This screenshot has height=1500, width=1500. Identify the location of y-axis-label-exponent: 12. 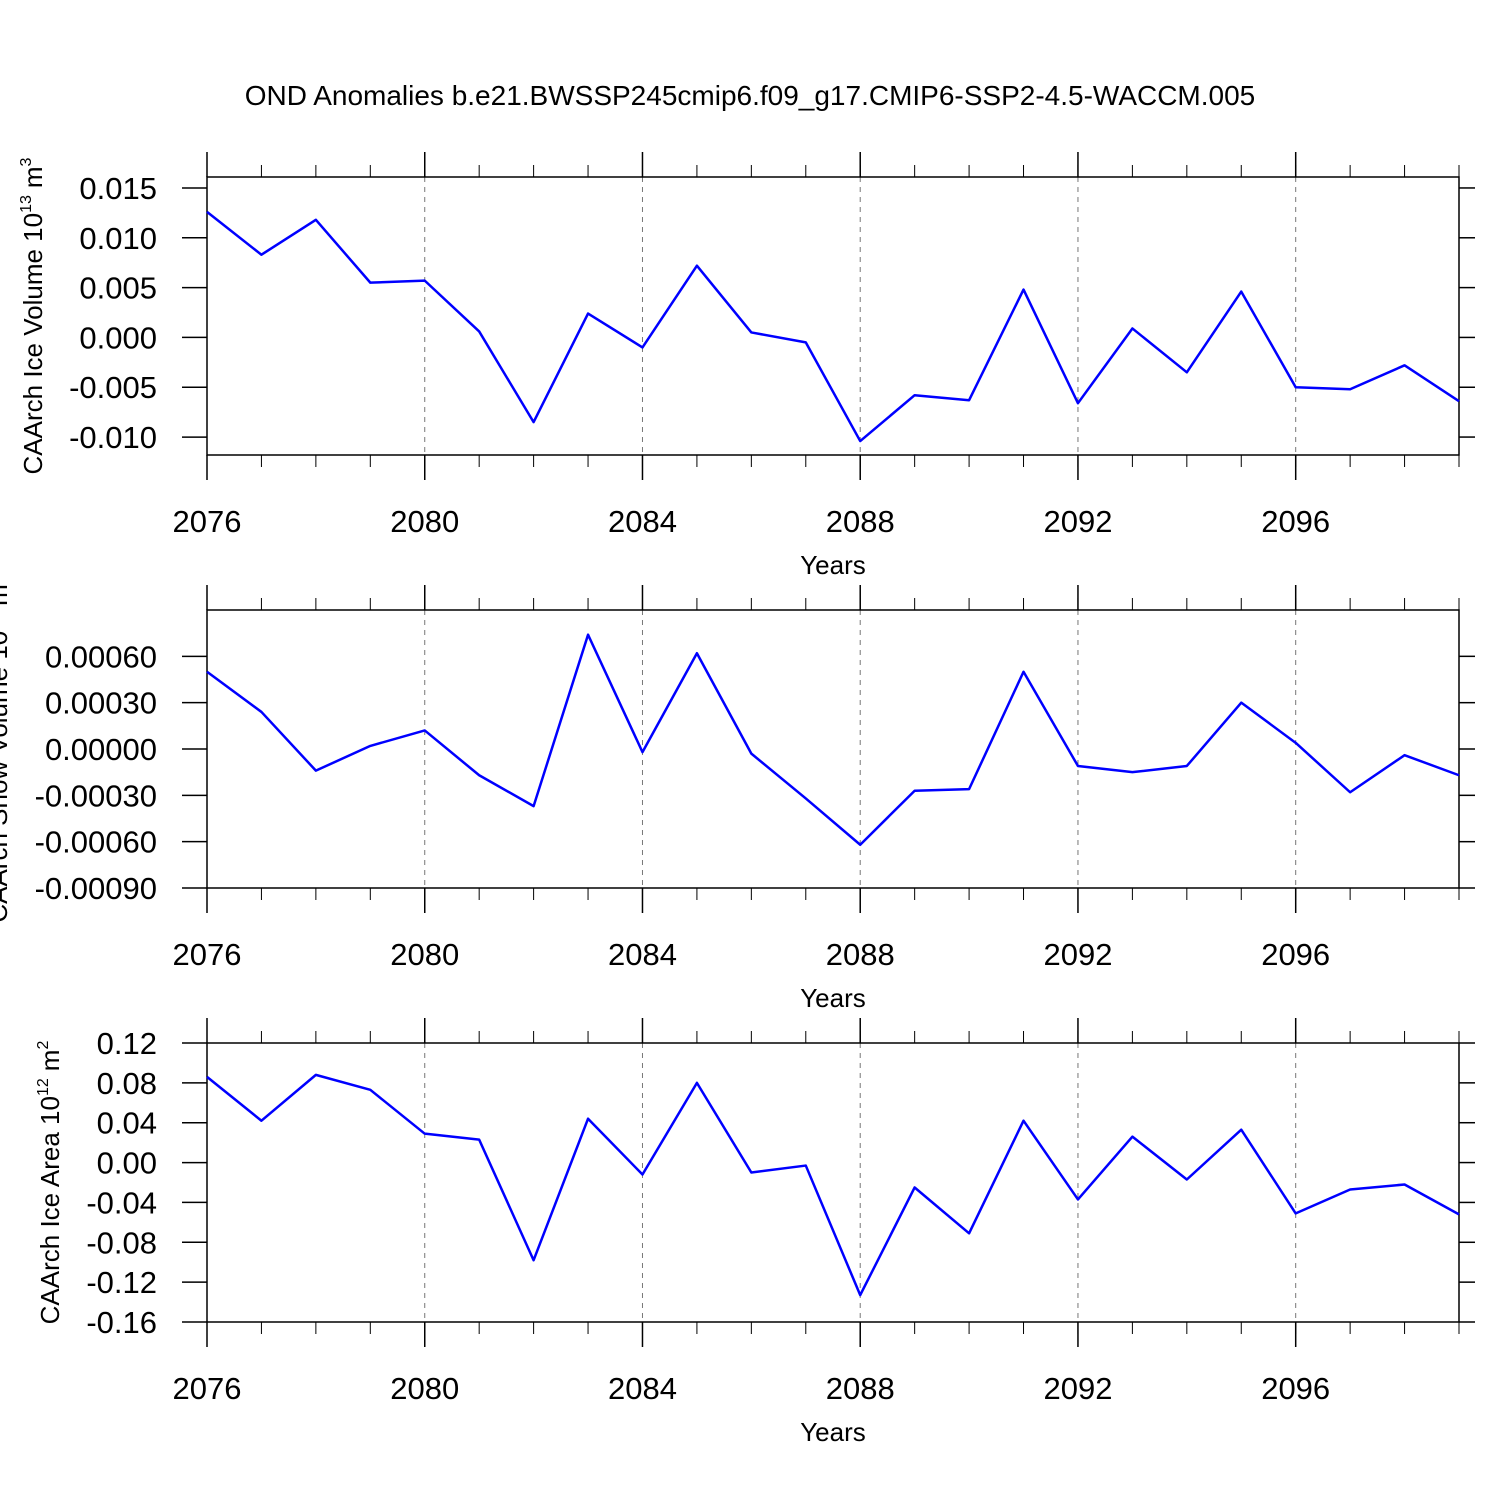
(43, 1087).